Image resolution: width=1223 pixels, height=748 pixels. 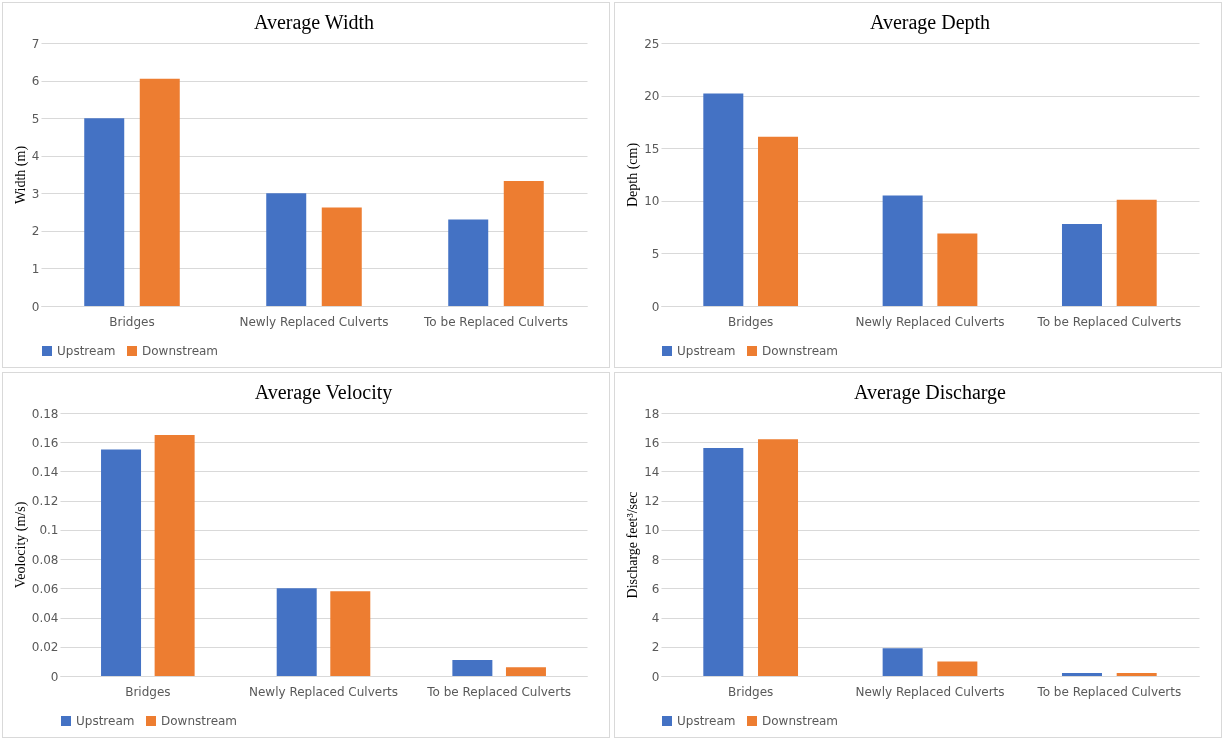 What do you see at coordinates (655, 559) in the screenshot?
I see `y-tick-label: 8` at bounding box center [655, 559].